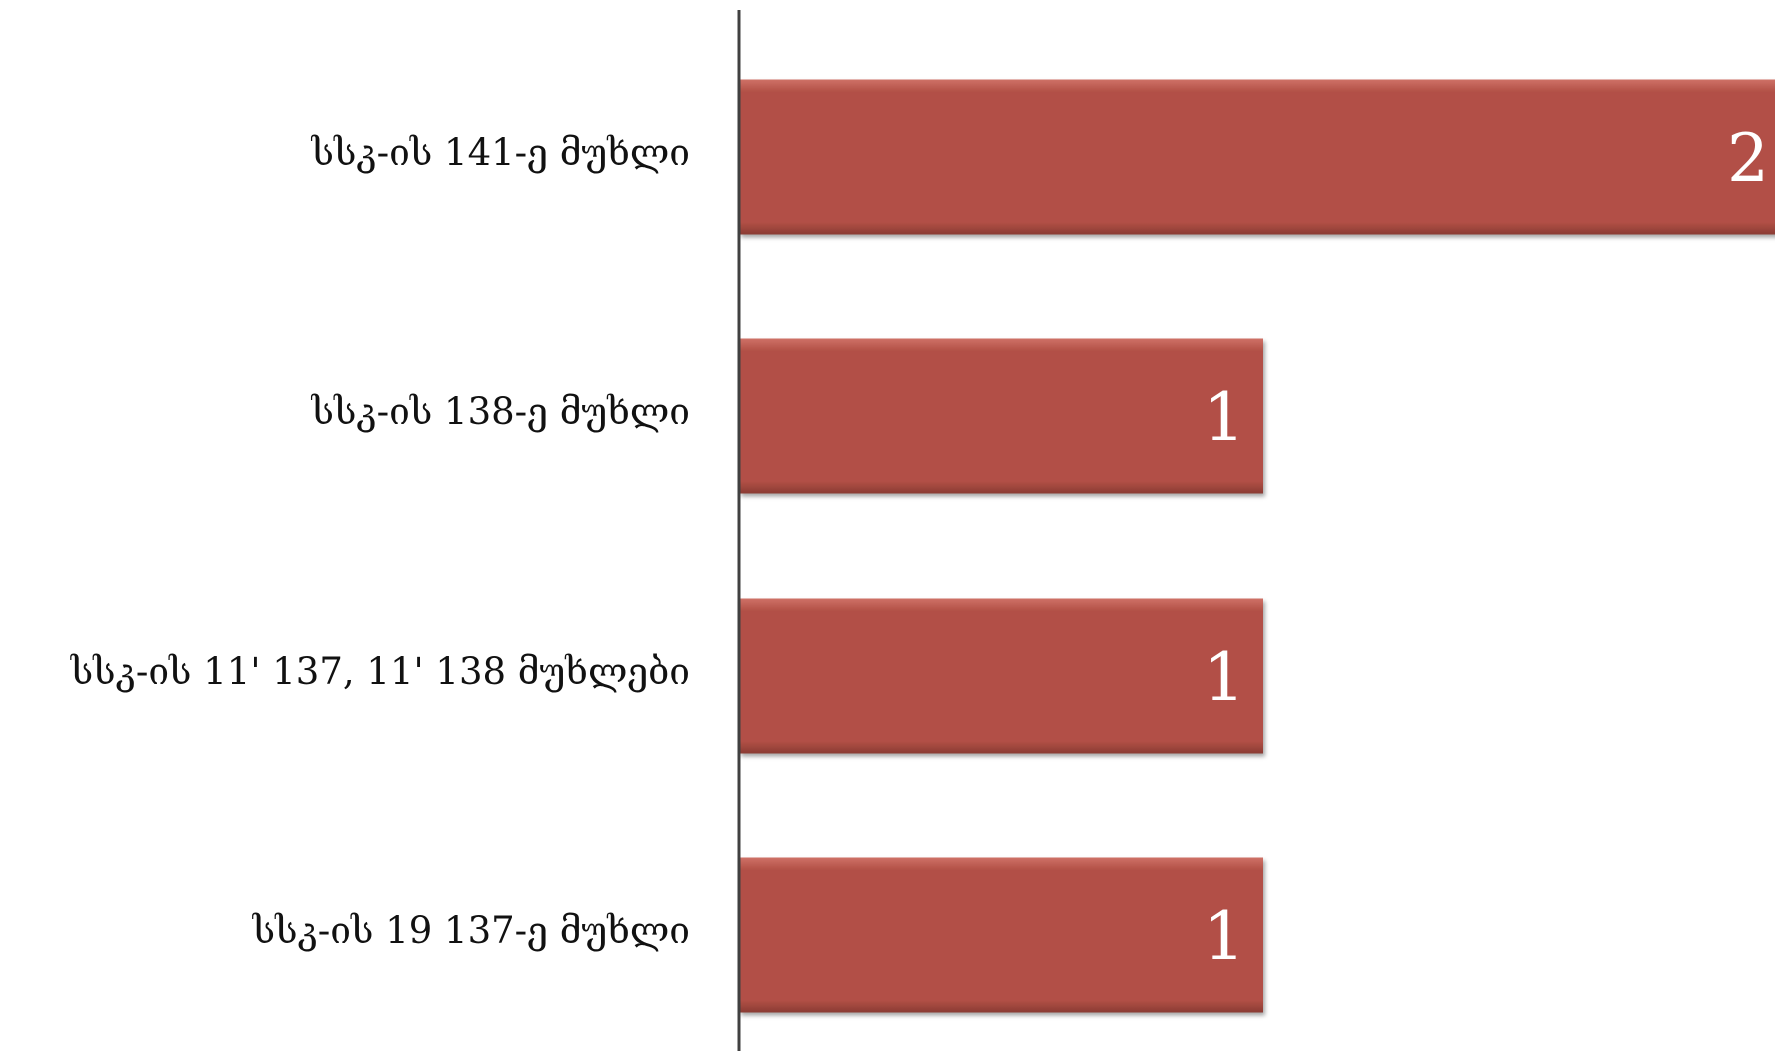 The image size is (1775, 1051). I want to click on category-label-1: სსკ-ის 141-ე მუხლი, so click(500, 152).